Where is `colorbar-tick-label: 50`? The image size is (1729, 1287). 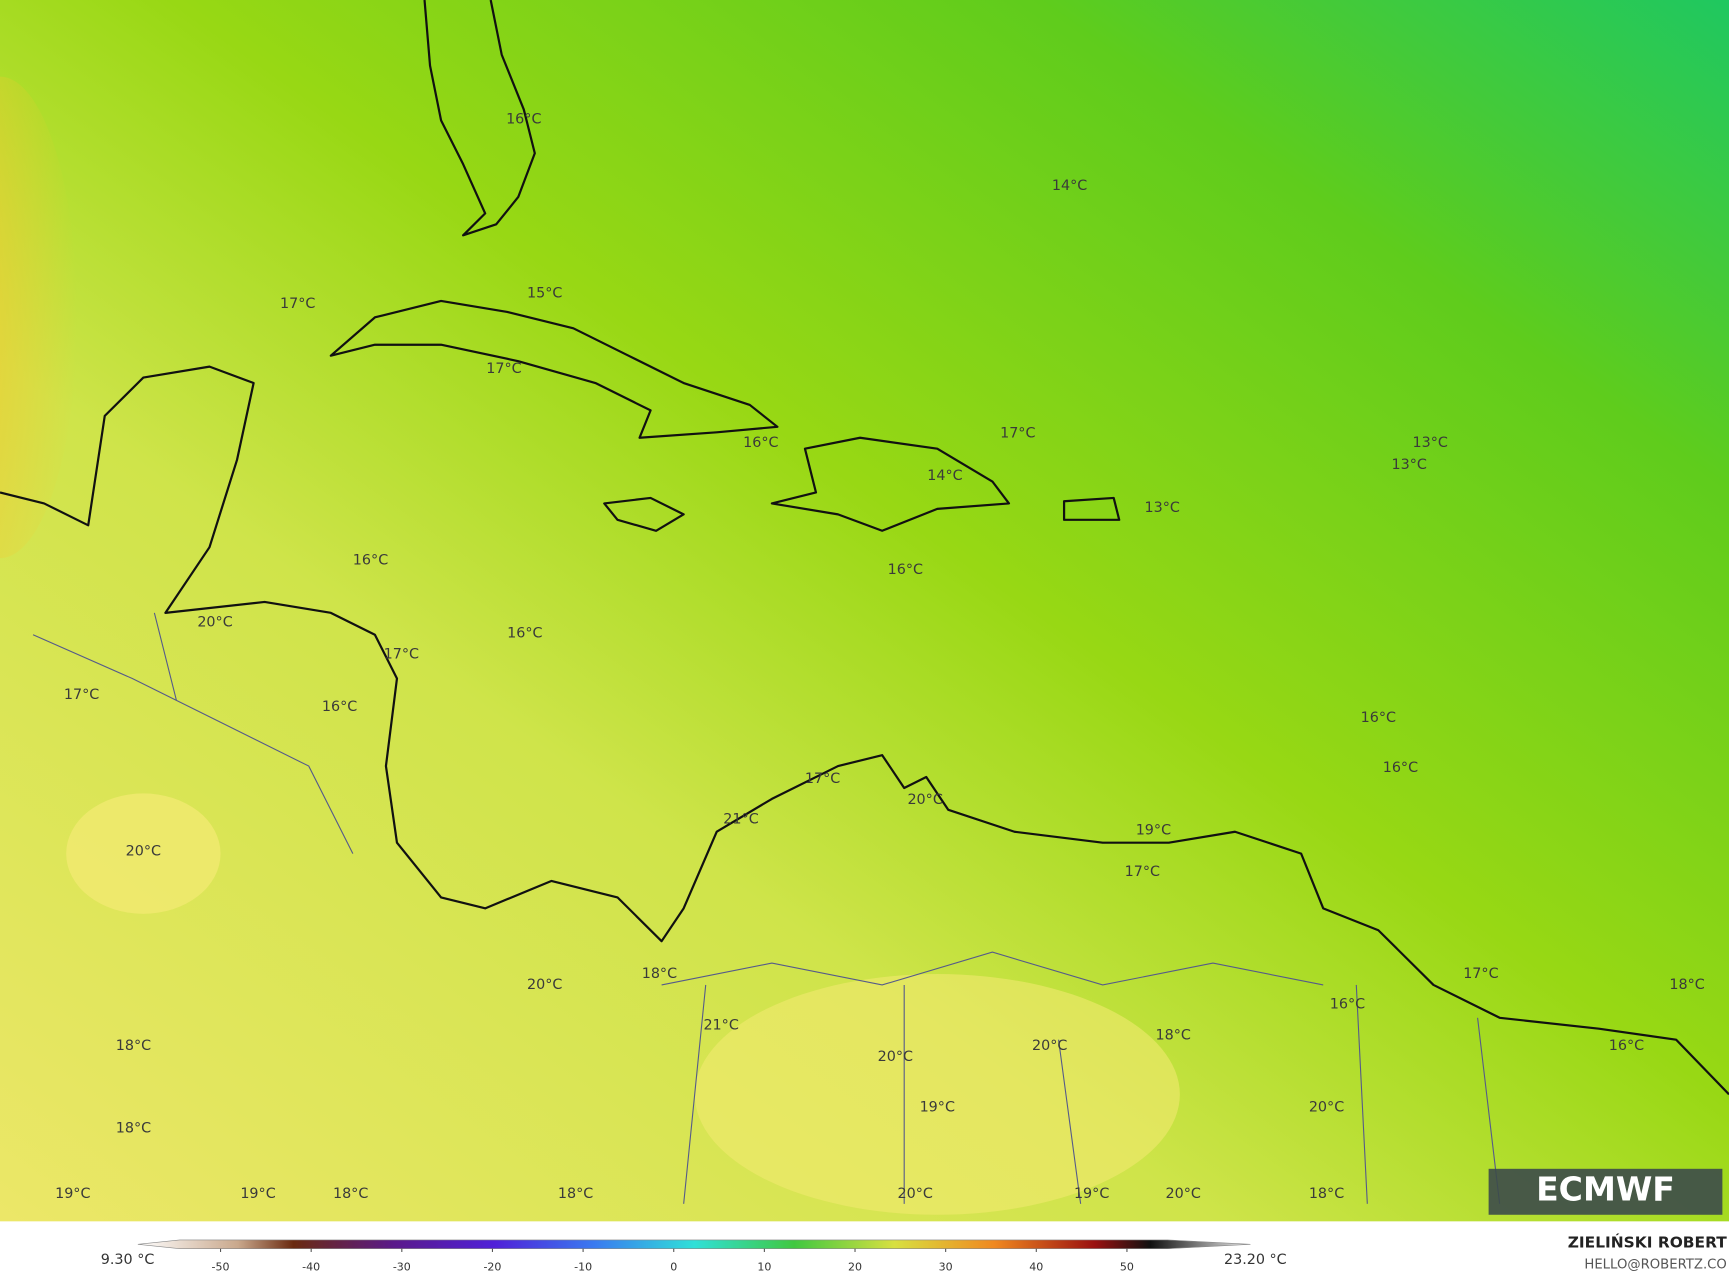
colorbar-tick-label: 50 is located at coordinates (1127, 1267).